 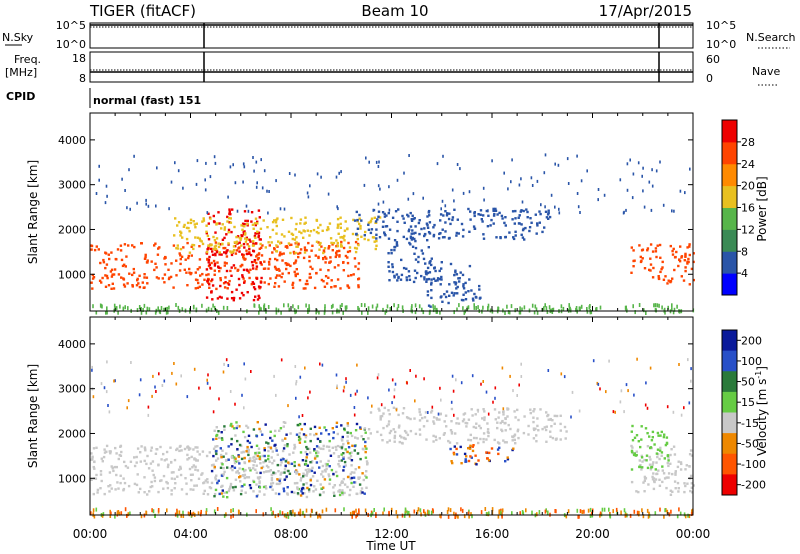 What do you see at coordinates (645, 11) in the screenshot?
I see `date-title: 17/Apr/2015` at bounding box center [645, 11].